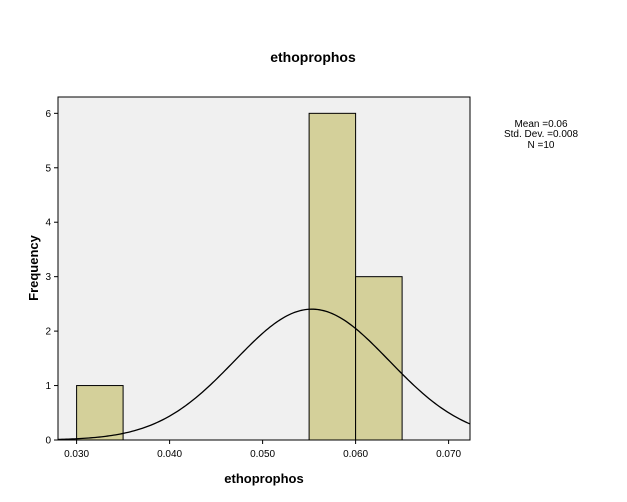  Describe the element at coordinates (541, 145) in the screenshot. I see `stat-n: N =10` at that location.